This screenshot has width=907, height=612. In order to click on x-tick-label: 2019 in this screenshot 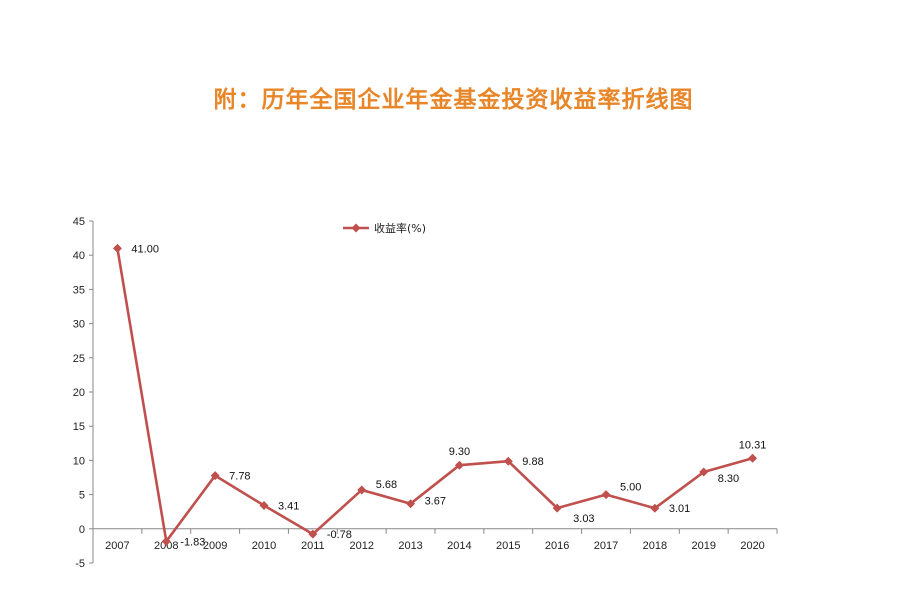, I will do `click(703, 546)`.